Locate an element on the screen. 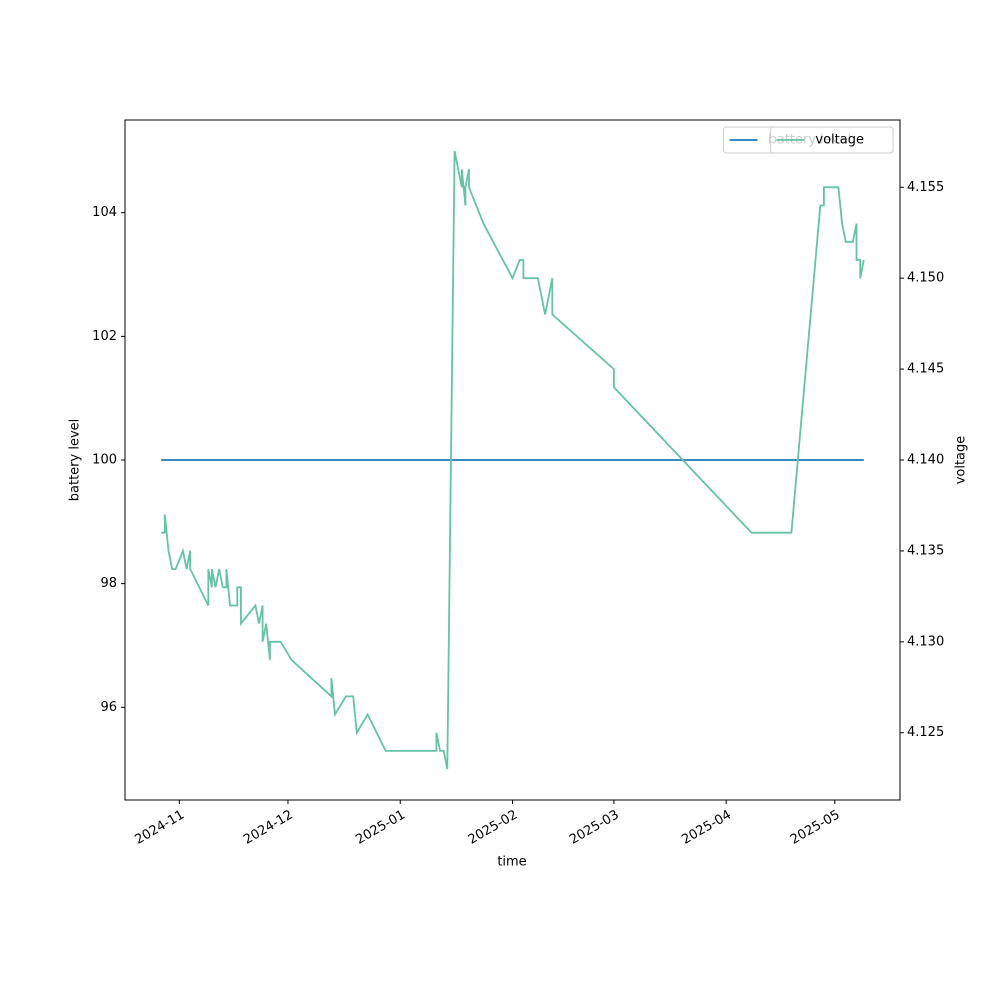 The width and height of the screenshot is (1000, 1000). y-tick-label: 96 is located at coordinates (108, 707).